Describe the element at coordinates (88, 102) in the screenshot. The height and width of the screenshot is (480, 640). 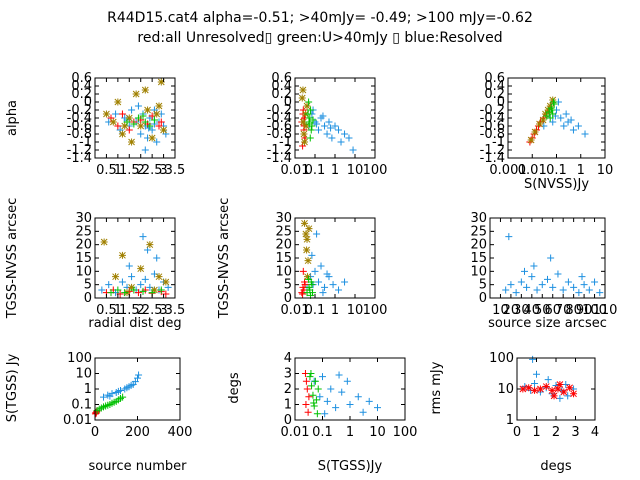
I see `chart1-ytick-label4: 0` at that location.